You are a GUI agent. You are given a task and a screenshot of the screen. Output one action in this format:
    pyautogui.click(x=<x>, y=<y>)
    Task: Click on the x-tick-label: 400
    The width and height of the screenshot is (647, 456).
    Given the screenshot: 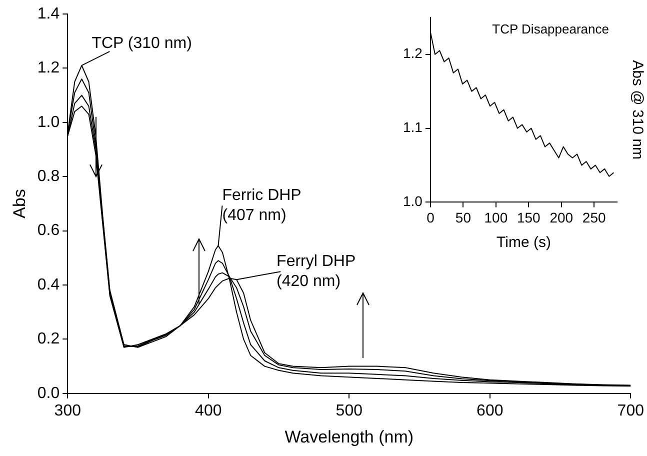 What is the action you would take?
    pyautogui.click(x=208, y=411)
    